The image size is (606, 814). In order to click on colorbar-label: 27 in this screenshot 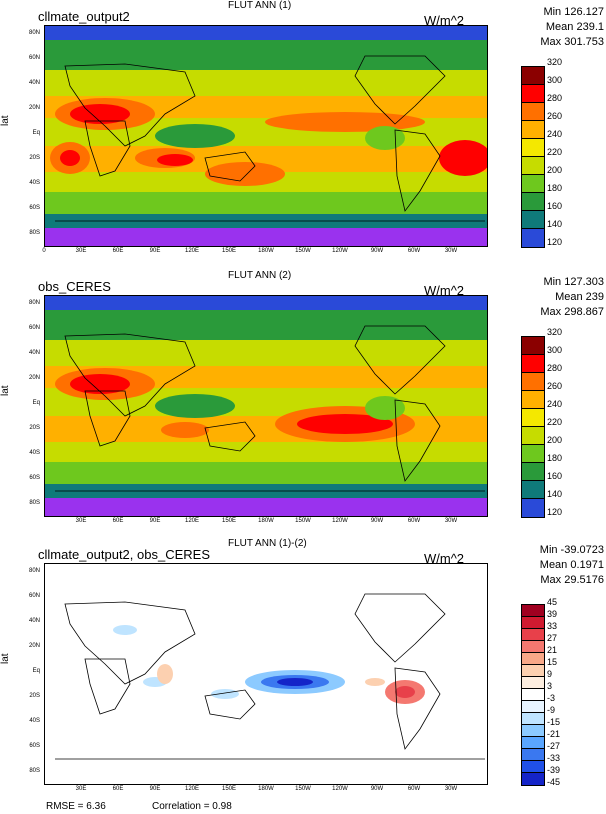, I will do `click(552, 638)`.